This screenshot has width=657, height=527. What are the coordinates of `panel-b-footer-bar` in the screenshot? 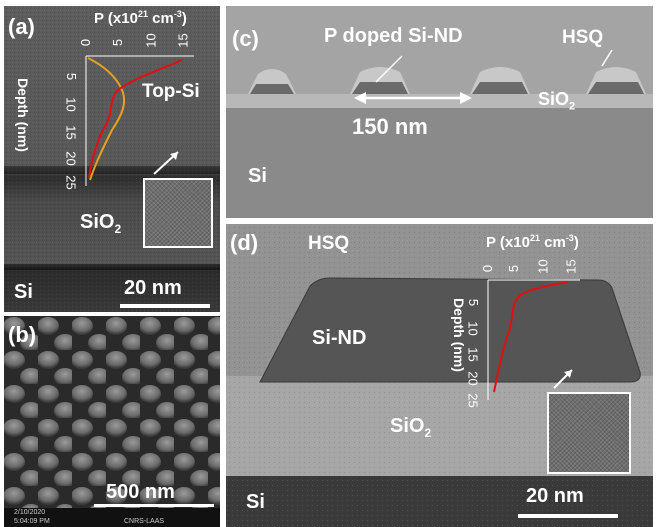 It's located at (112, 517).